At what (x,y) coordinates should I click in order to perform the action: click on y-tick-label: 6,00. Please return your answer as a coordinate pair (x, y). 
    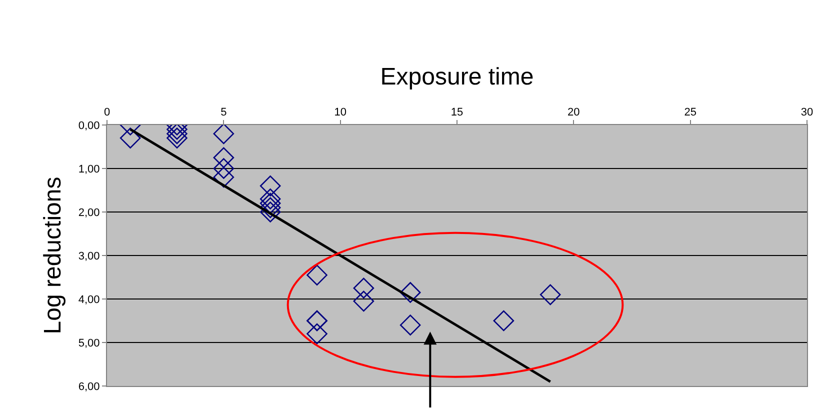
    Looking at the image, I should click on (89, 386).